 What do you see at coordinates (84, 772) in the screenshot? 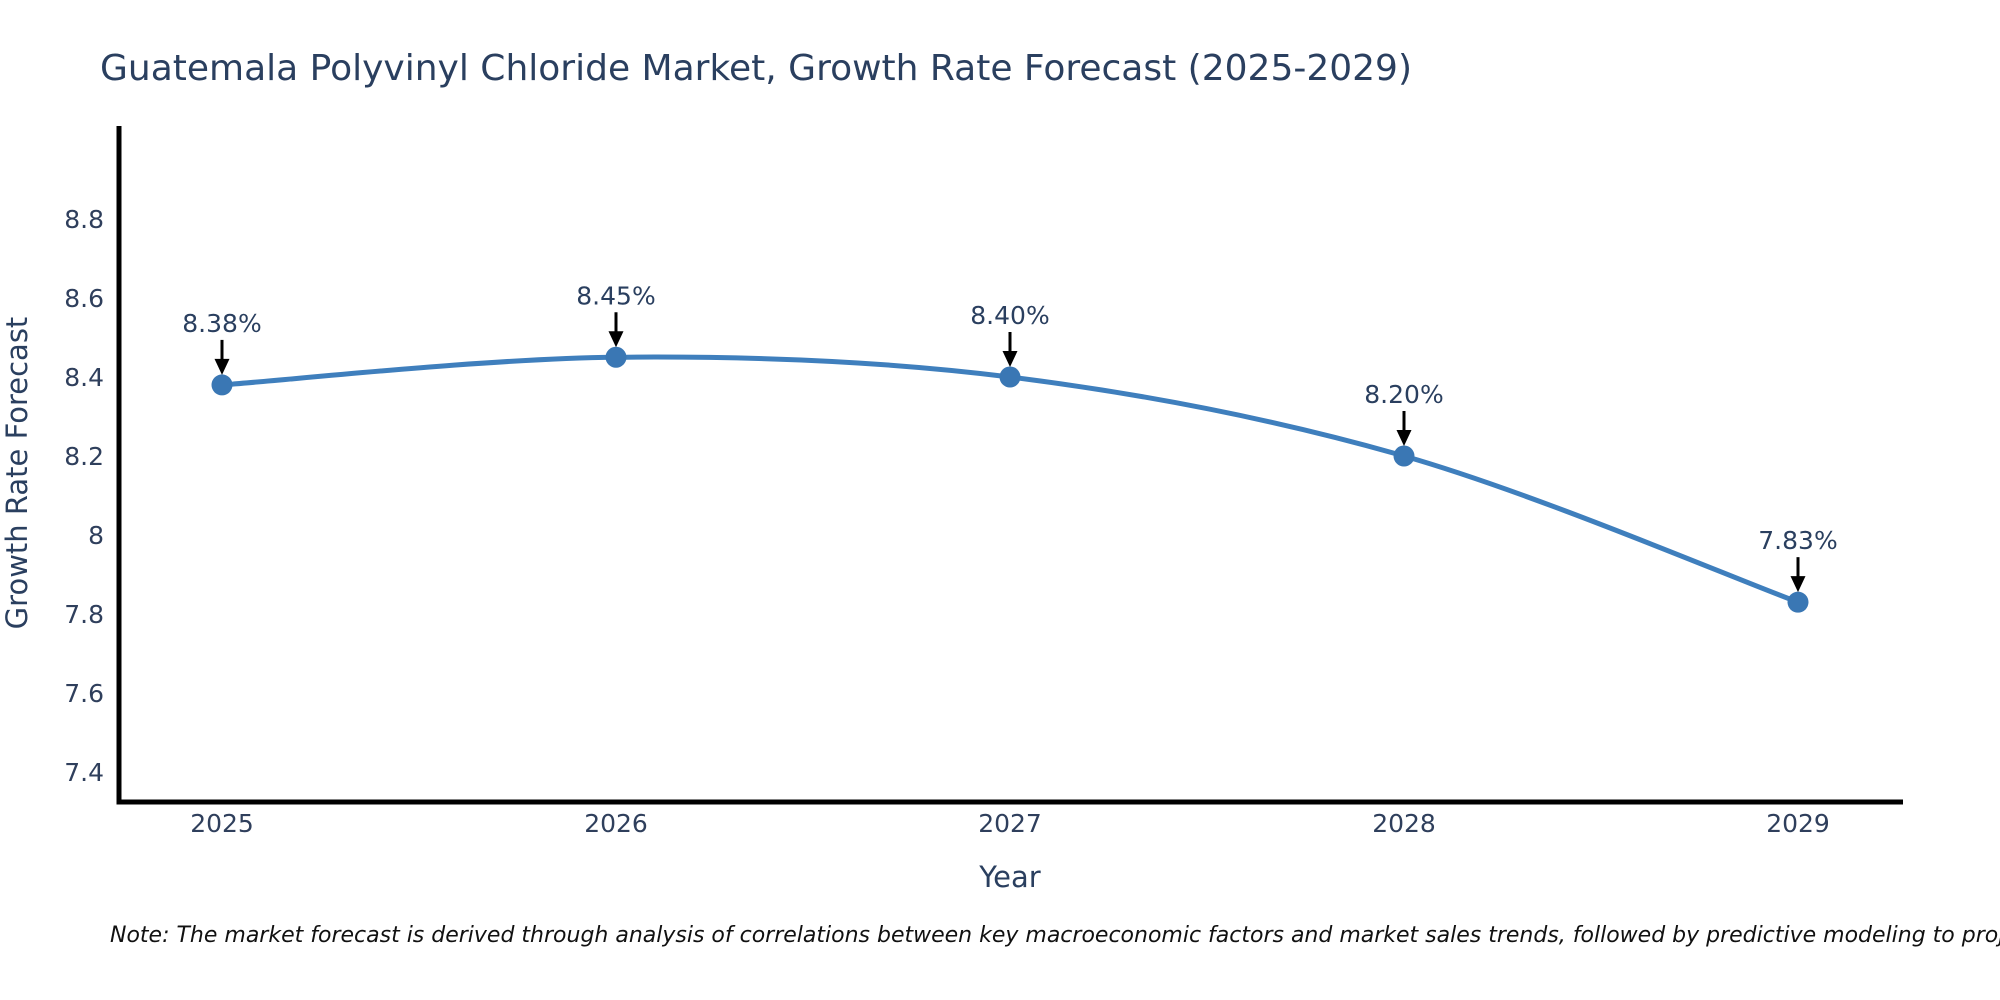
I see `y-tick-label: 7.4` at bounding box center [84, 772].